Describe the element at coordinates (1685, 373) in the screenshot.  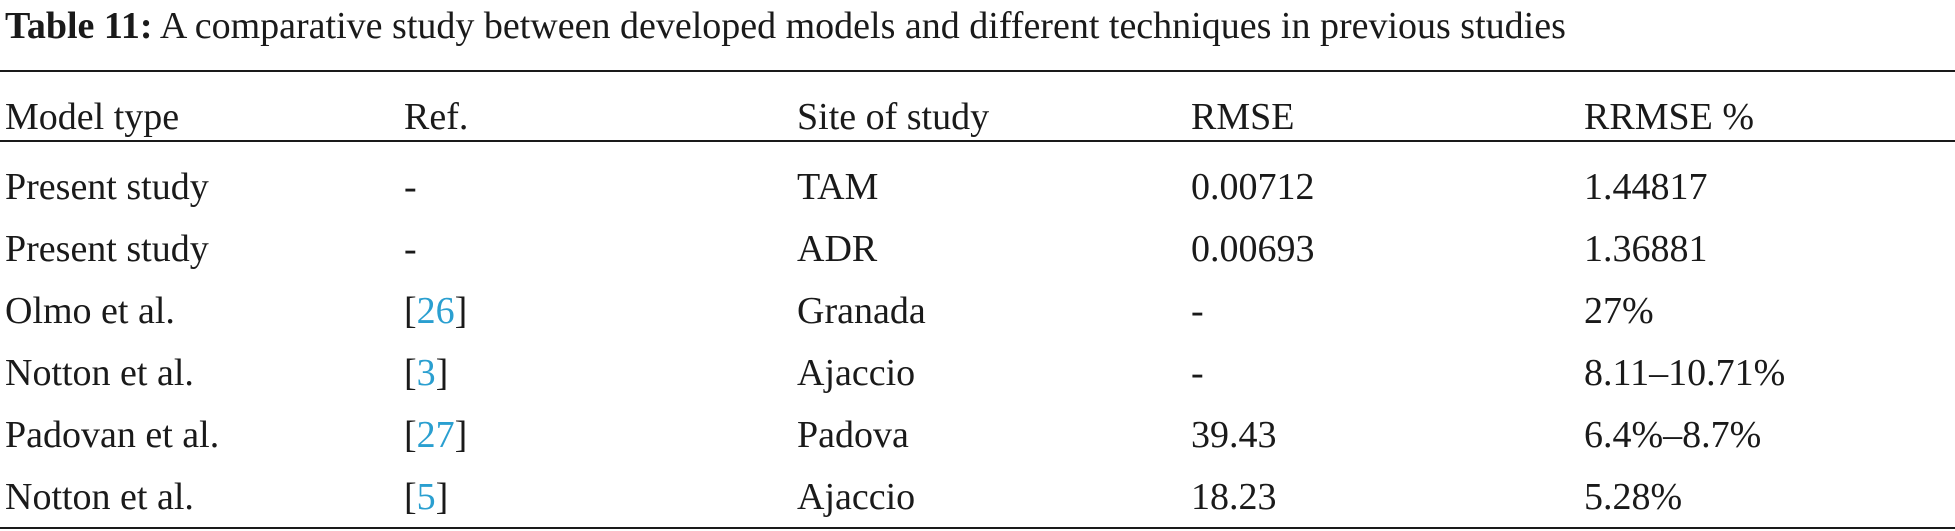
I see `cell-rrmse: 8.11–10.71%` at that location.